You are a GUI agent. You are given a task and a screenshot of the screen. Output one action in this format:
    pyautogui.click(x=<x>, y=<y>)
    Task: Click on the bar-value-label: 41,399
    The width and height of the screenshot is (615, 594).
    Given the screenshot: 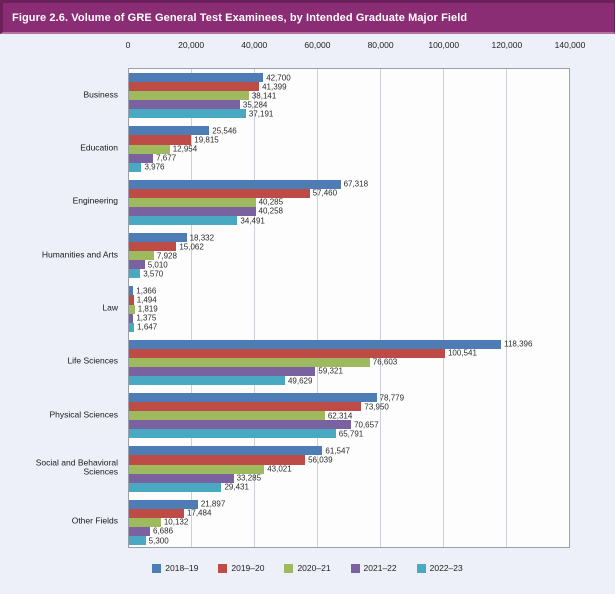 What is the action you would take?
    pyautogui.click(x=274, y=87)
    